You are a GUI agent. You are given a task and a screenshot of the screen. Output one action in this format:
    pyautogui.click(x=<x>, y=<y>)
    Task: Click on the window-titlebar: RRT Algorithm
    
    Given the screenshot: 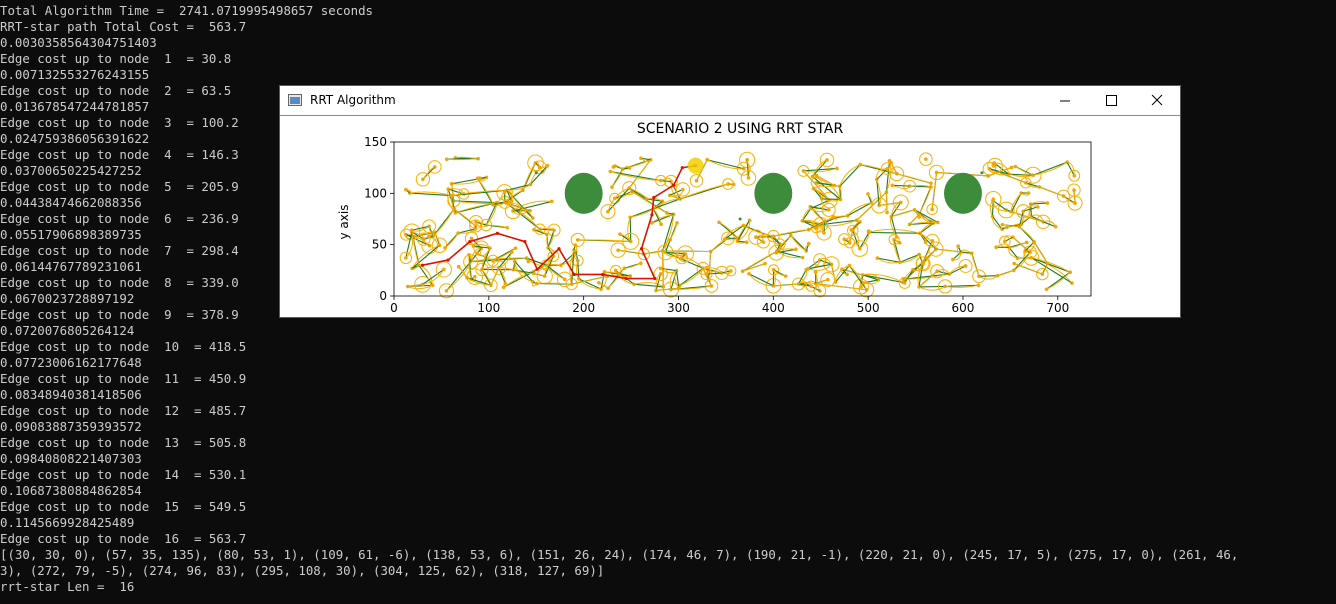 What is the action you would take?
    pyautogui.click(x=730, y=101)
    